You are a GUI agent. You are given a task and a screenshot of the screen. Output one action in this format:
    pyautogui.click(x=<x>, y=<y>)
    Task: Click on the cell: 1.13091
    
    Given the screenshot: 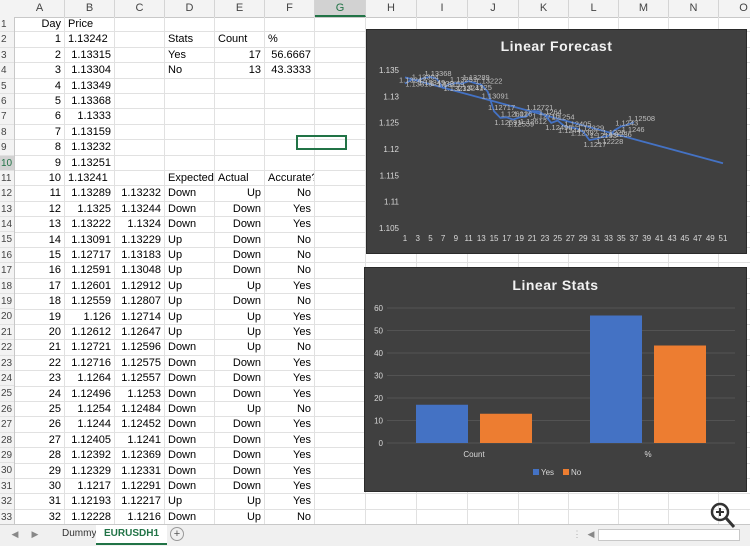 What is the action you would take?
    pyautogui.click(x=90, y=240)
    